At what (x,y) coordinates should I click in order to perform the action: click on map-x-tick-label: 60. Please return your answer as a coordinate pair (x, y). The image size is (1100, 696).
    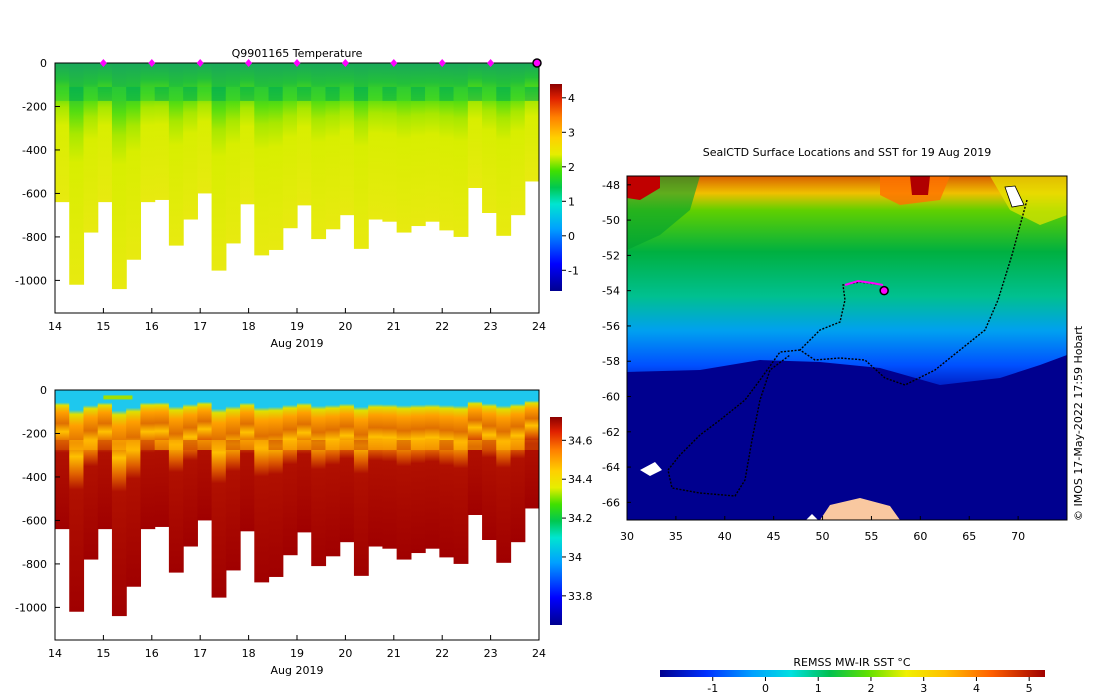
    Looking at the image, I should click on (920, 536).